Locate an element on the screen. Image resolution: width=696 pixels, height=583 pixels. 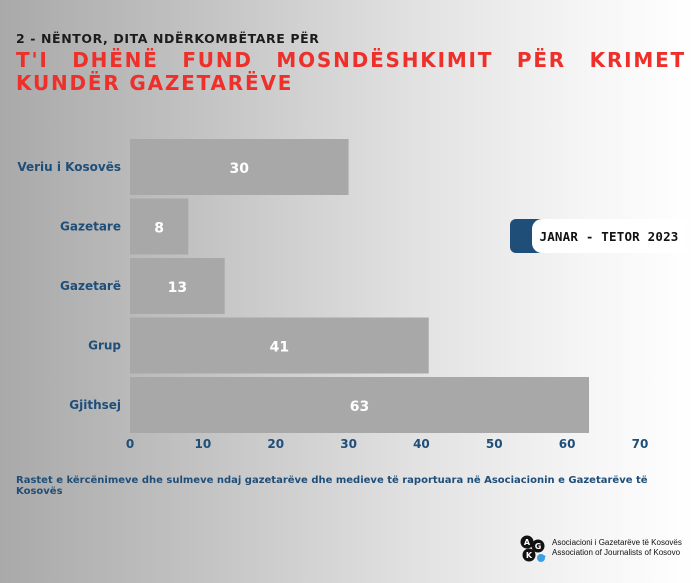
data-label-0: 30 is located at coordinates (240, 169).